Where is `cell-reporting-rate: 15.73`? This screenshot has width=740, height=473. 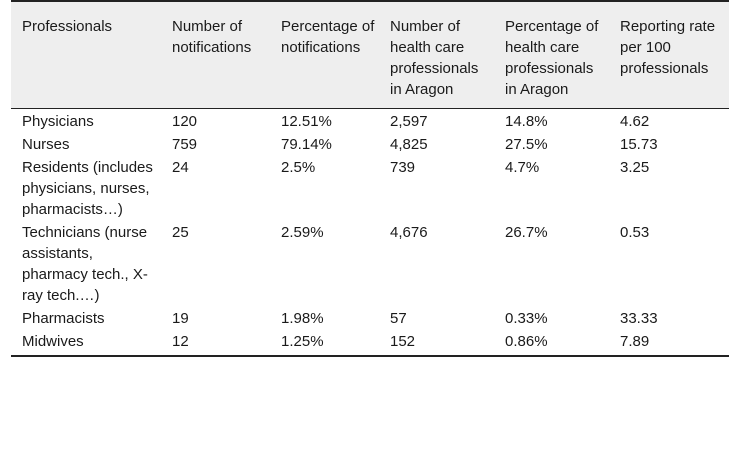
cell-reporting-rate: 15.73 is located at coordinates (639, 144).